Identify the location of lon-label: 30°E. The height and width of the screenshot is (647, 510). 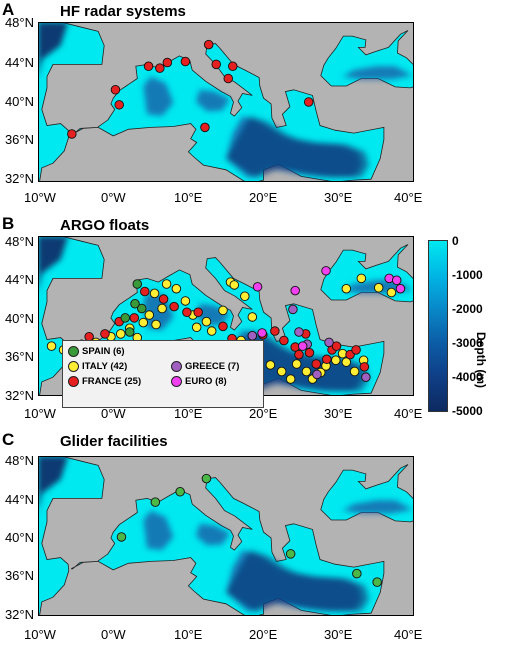
(338, 197).